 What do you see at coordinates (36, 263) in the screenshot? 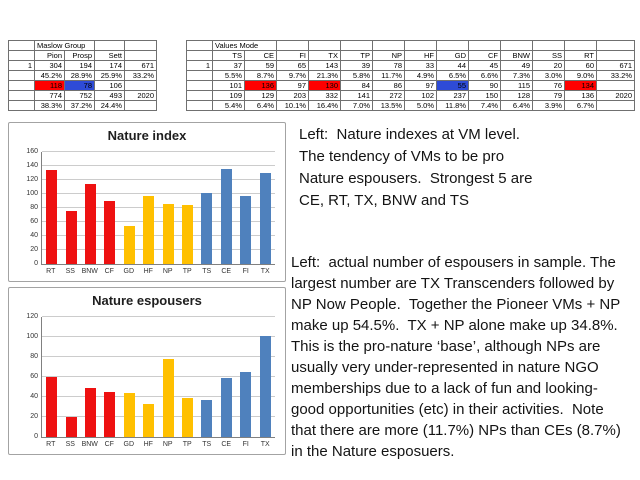
I see `y-axis-tick-label: 0` at bounding box center [36, 263].